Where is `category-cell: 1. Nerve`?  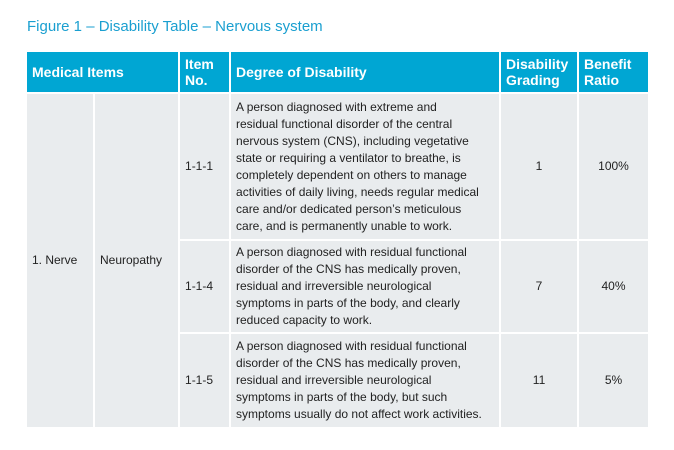 category-cell: 1. Nerve is located at coordinates (61, 260).